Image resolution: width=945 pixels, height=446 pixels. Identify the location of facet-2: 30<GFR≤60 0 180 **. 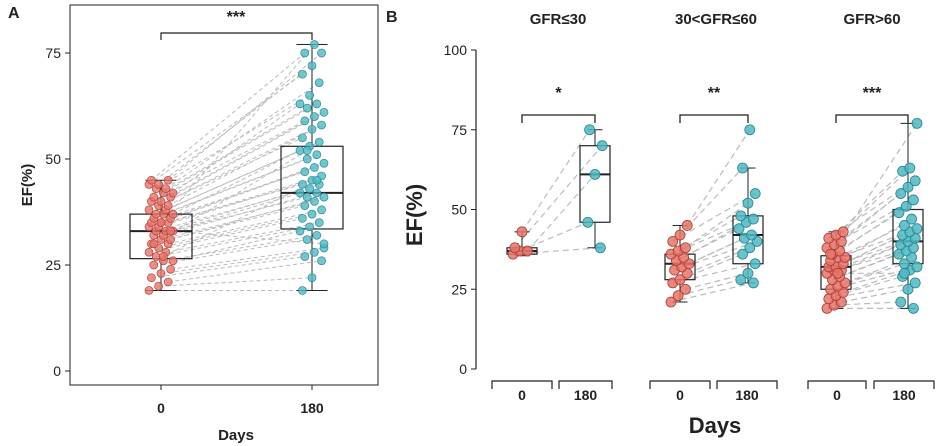
(713, 207).